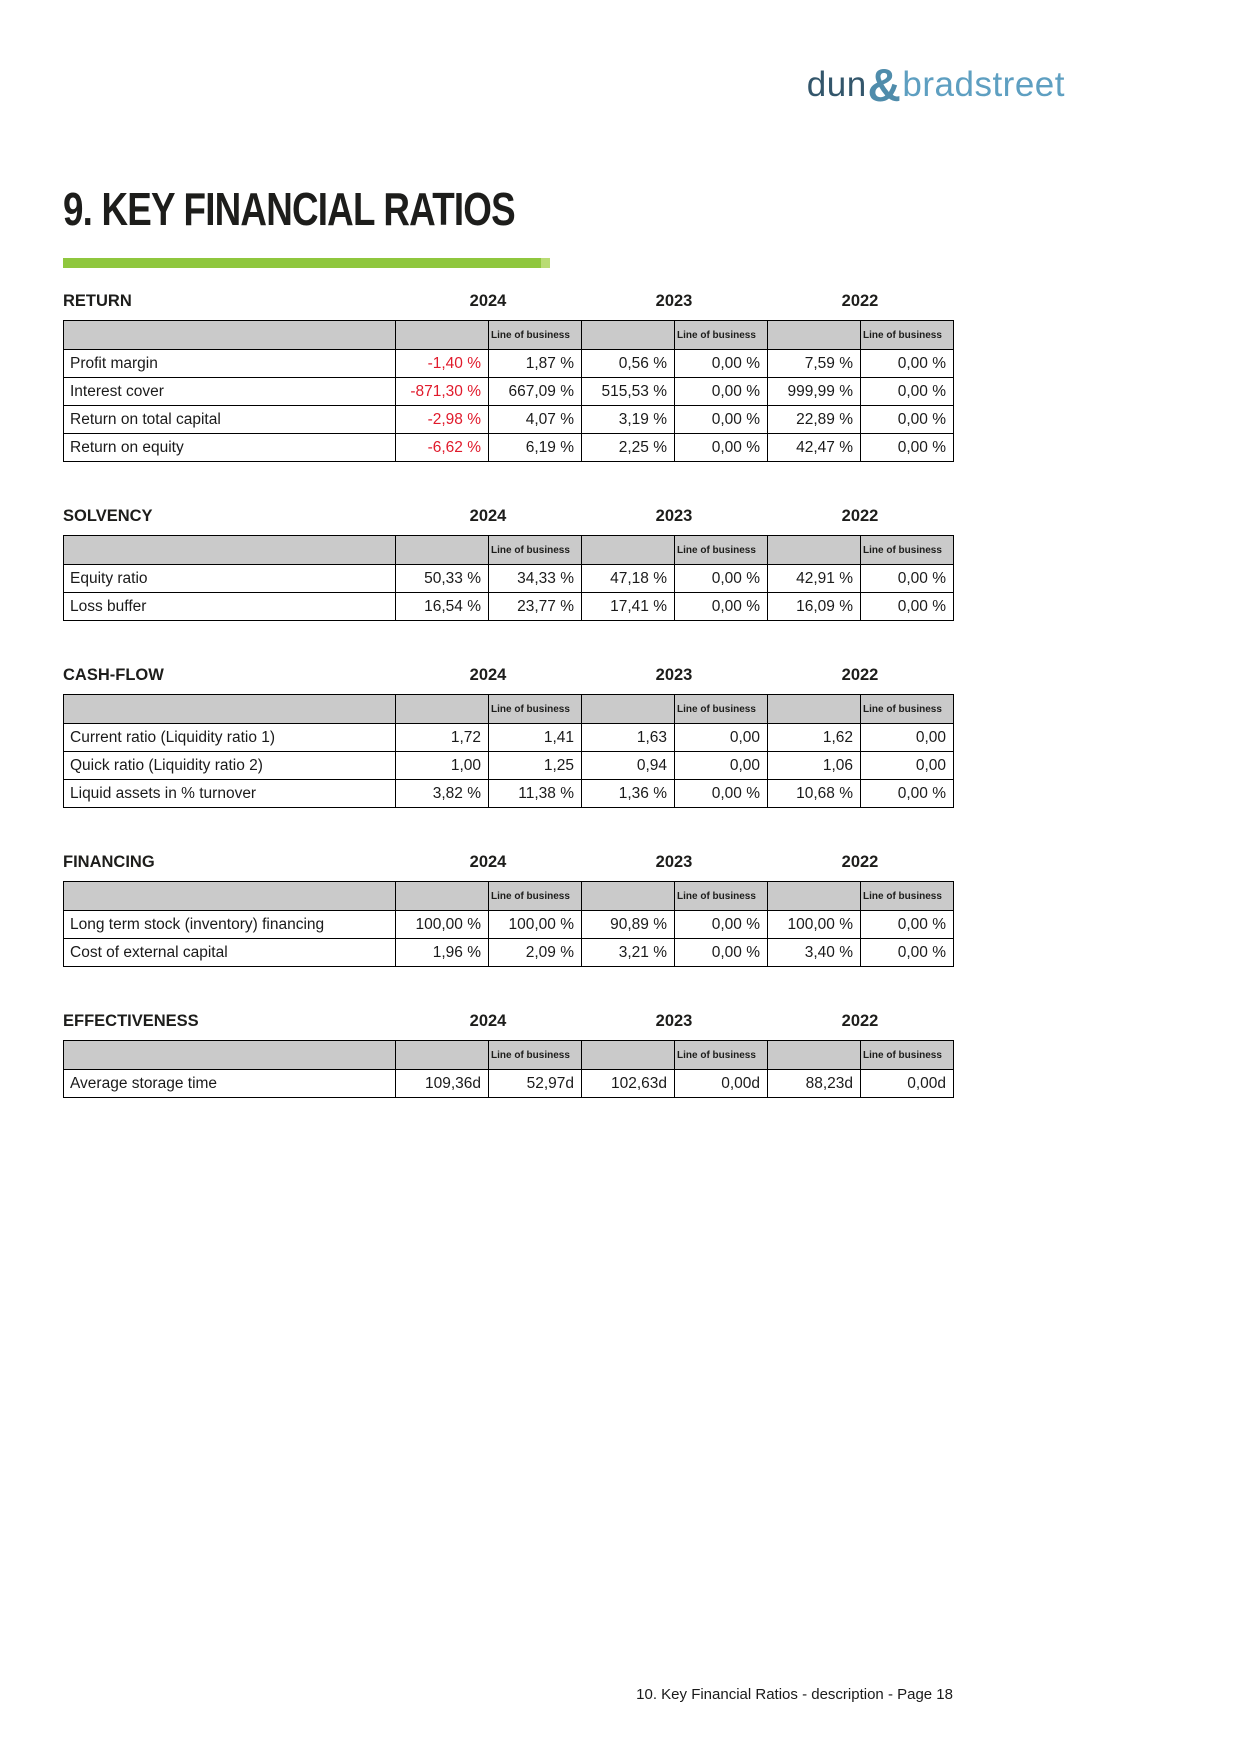  What do you see at coordinates (229, 391) in the screenshot?
I see `ratio-label-cell: Interest cover` at bounding box center [229, 391].